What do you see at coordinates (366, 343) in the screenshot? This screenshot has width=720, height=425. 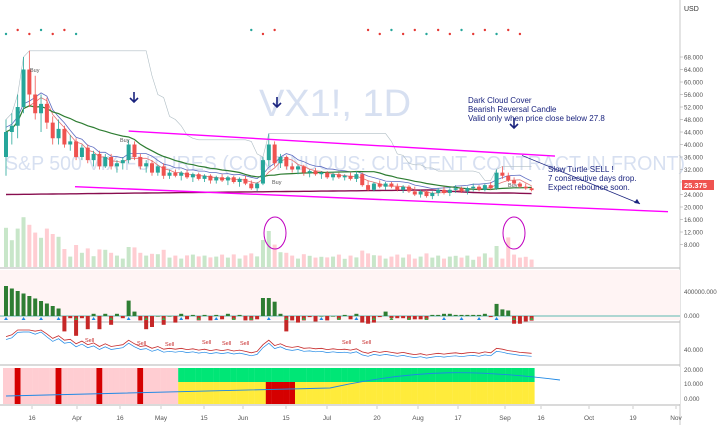 I see `sell-signal-label: Sell` at bounding box center [366, 343].